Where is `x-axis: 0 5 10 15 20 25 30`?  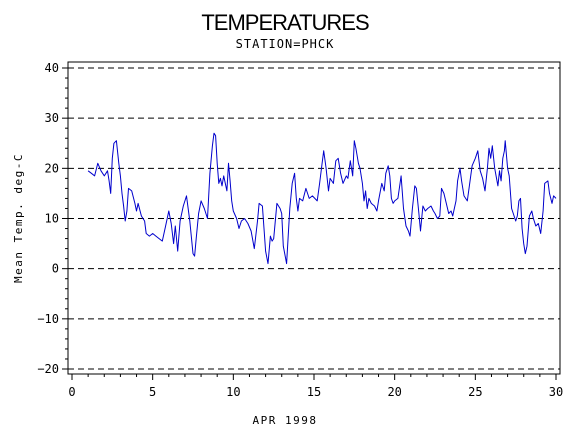 x-axis: 0 5 10 15 20 25 30 is located at coordinates (315, 386).